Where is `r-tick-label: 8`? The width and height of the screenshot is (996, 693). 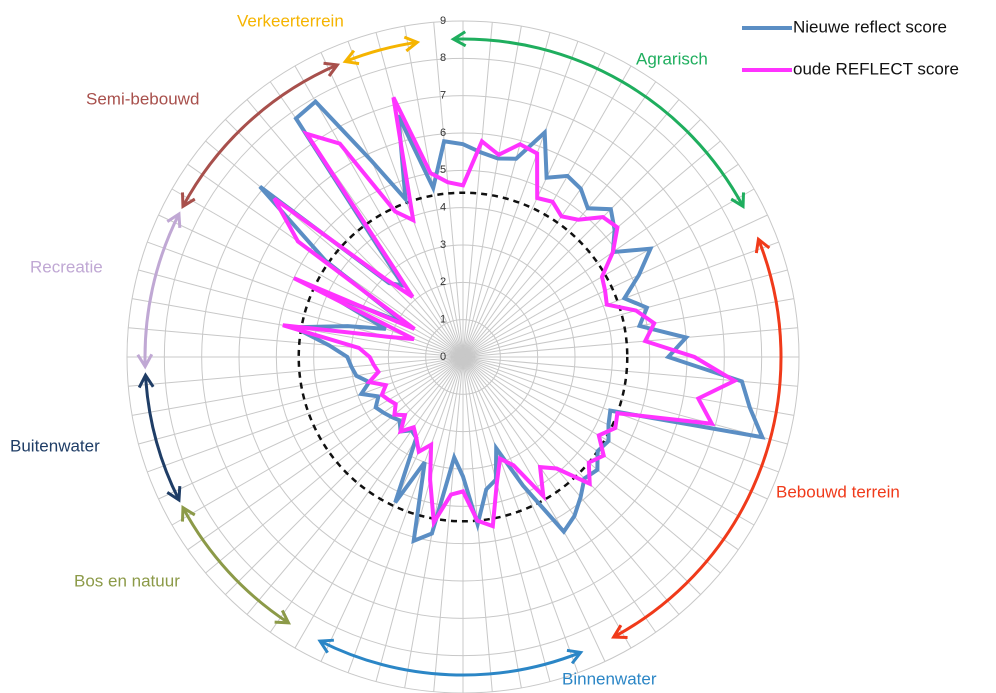 r-tick-label: 8 is located at coordinates (443, 58).